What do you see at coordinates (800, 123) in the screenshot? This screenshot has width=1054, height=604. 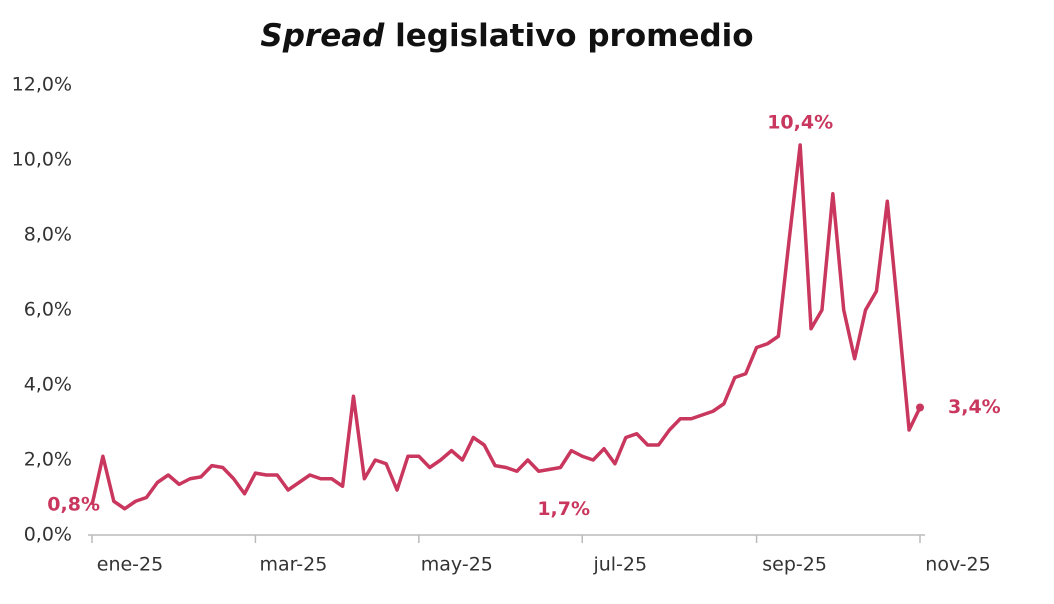 I see `data-label: 10,4%` at bounding box center [800, 123].